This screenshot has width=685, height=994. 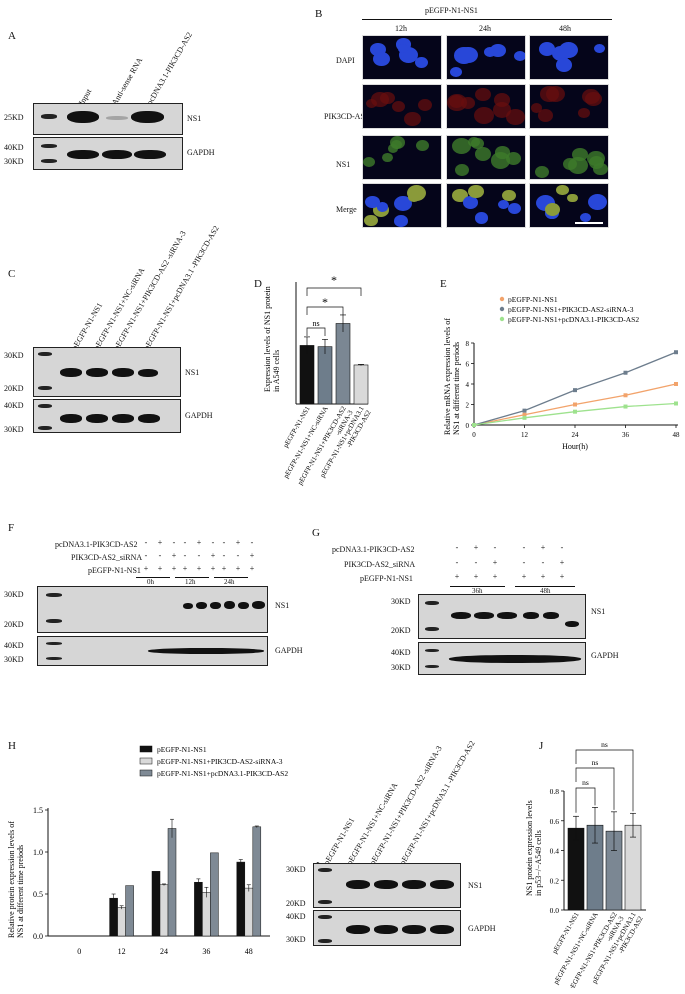 I want to click on ns1-blot, so click(x=108, y=119).